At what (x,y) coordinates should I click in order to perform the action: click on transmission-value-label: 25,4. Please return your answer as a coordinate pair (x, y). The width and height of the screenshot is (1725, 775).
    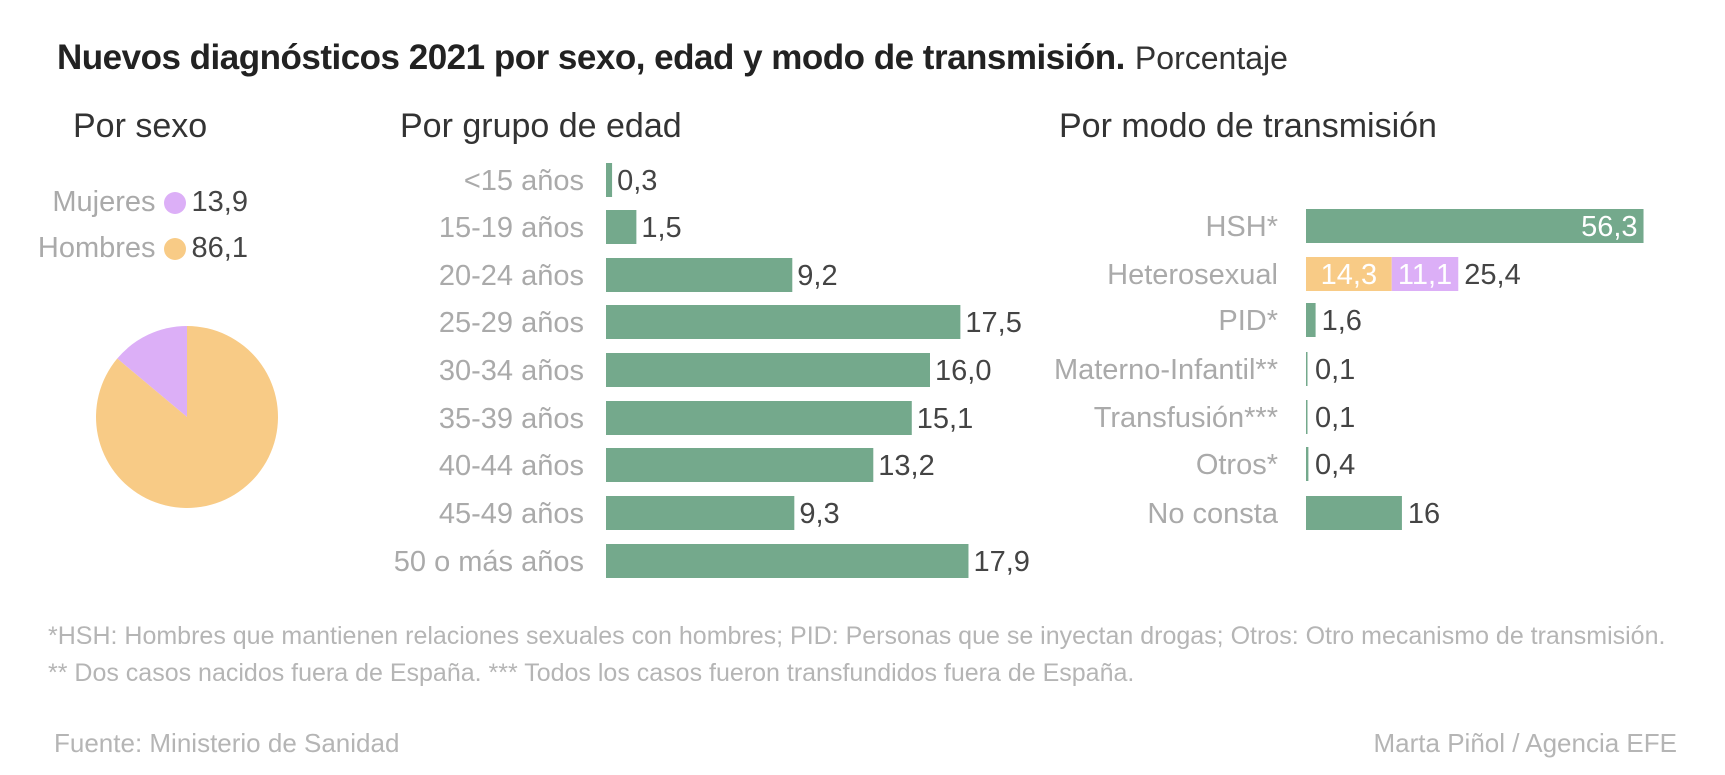
    Looking at the image, I should click on (1492, 275).